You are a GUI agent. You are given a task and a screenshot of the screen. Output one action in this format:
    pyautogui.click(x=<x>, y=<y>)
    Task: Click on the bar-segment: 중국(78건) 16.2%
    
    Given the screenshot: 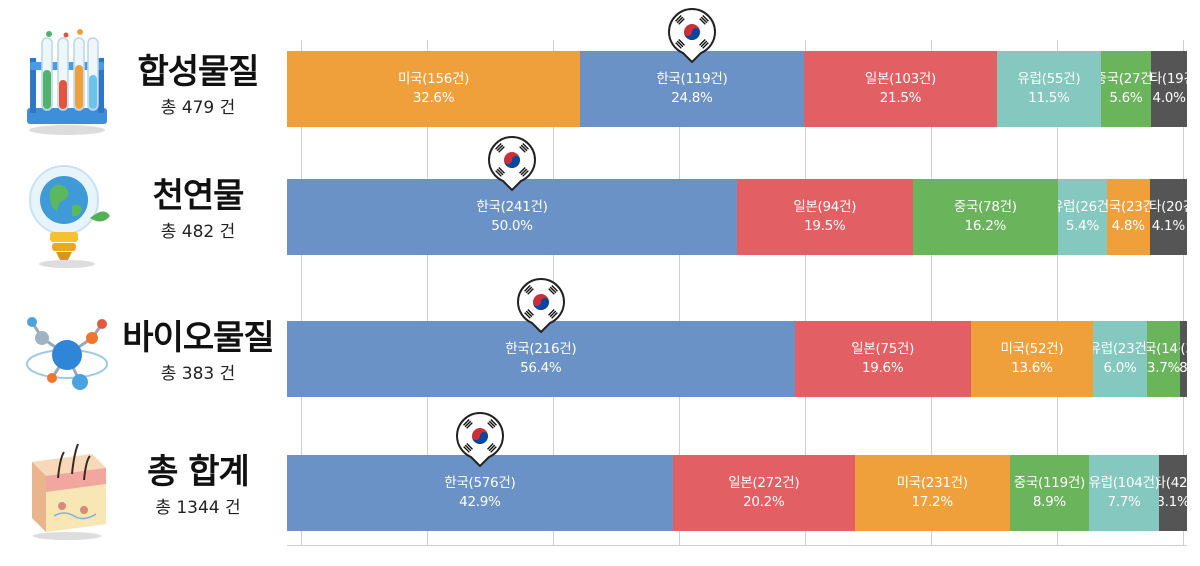 What is the action you would take?
    pyautogui.click(x=985, y=217)
    